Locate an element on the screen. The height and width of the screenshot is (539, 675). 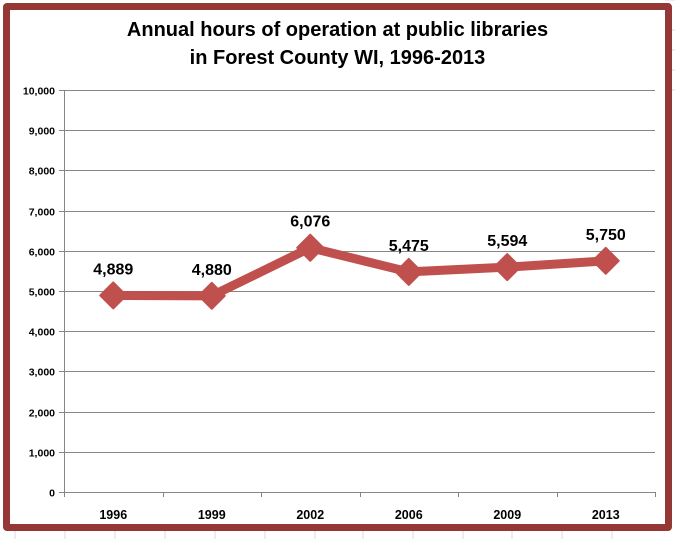
data-label: 5,475 is located at coordinates (409, 246).